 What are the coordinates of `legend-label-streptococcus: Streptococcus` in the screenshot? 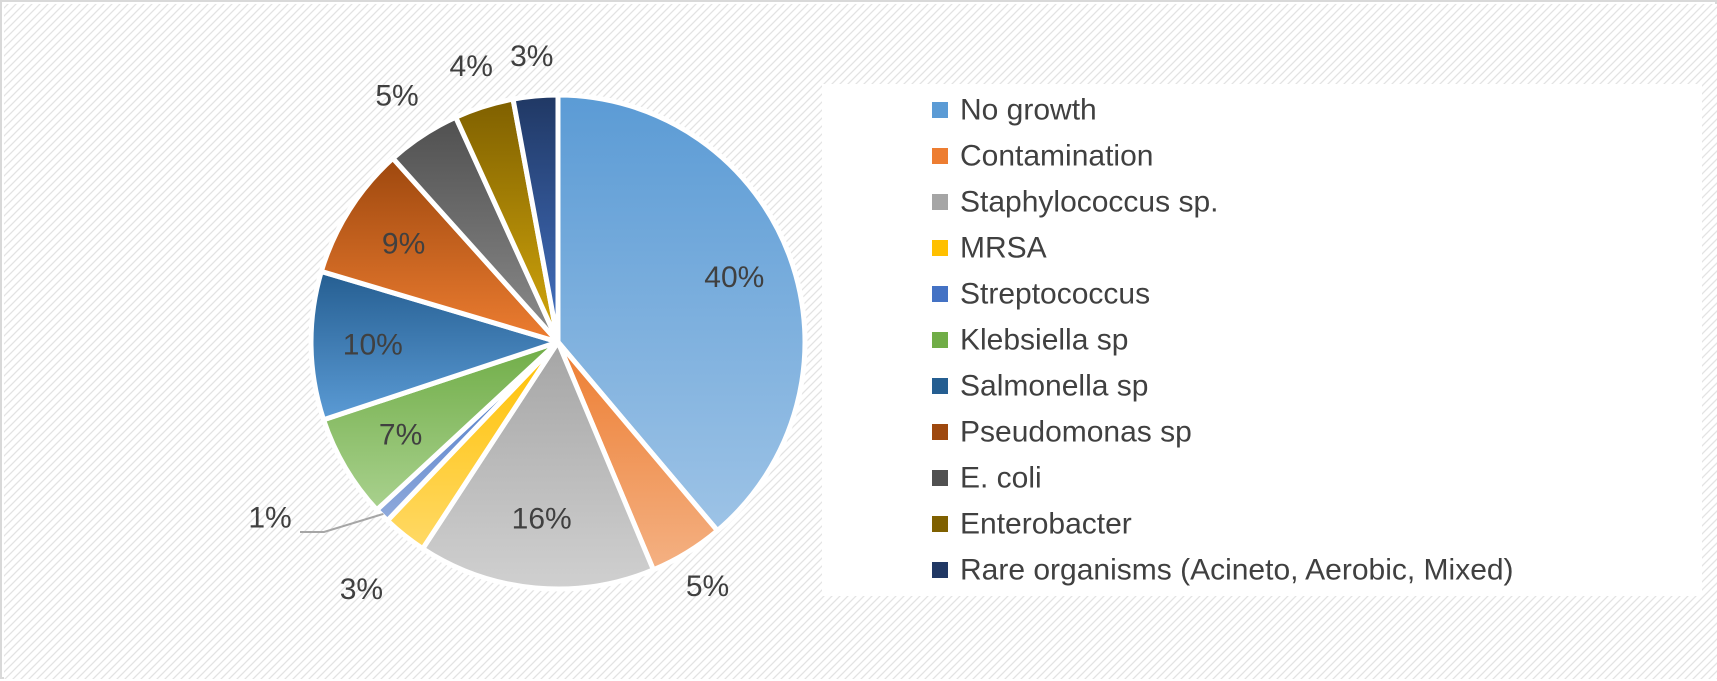 It's located at (1055, 294).